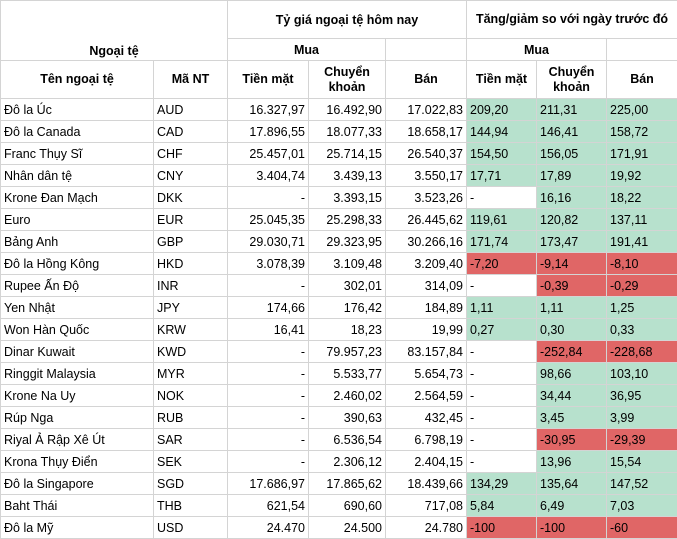 The image size is (677, 539). Describe the element at coordinates (191, 154) in the screenshot. I see `currency-code-cell: CHF` at that location.